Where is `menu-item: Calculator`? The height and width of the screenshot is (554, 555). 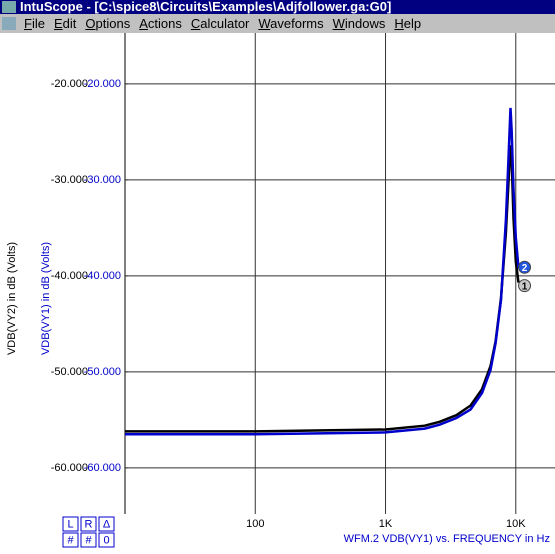 menu-item: Calculator is located at coordinates (220, 23).